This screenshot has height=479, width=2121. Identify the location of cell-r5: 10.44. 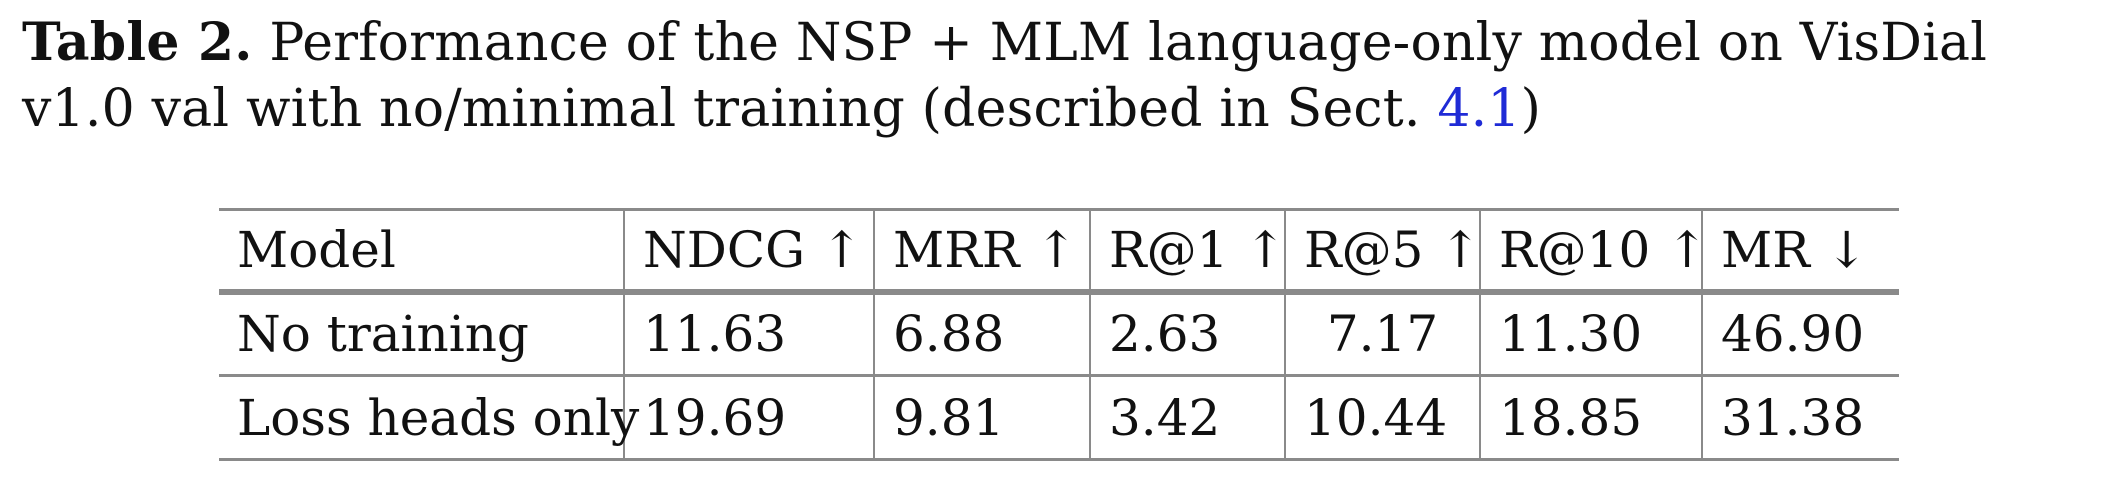
(1382, 418).